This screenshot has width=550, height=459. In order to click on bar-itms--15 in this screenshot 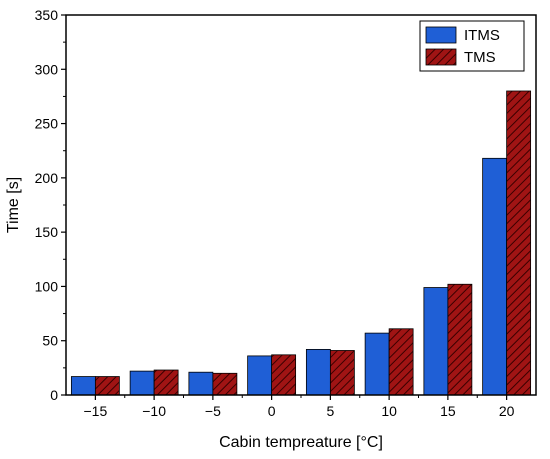, I will do `click(83, 386)`.